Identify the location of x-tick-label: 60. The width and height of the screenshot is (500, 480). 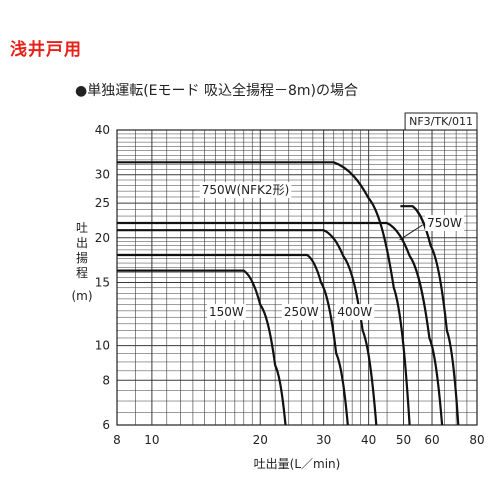
(431, 440).